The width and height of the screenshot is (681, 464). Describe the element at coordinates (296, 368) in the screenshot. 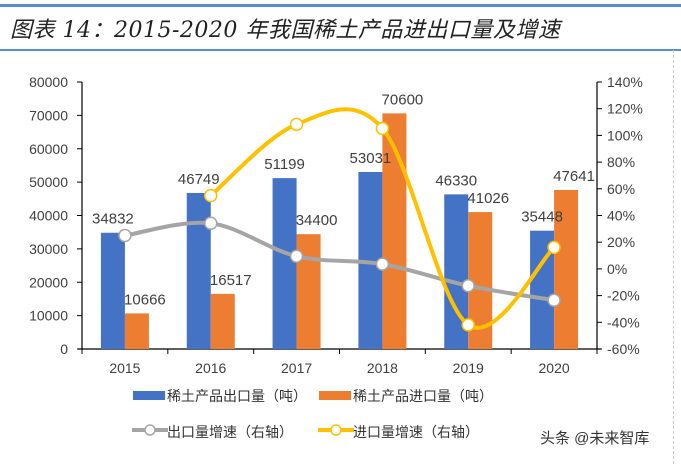

I see `x-axis-tick-label: 2017` at that location.